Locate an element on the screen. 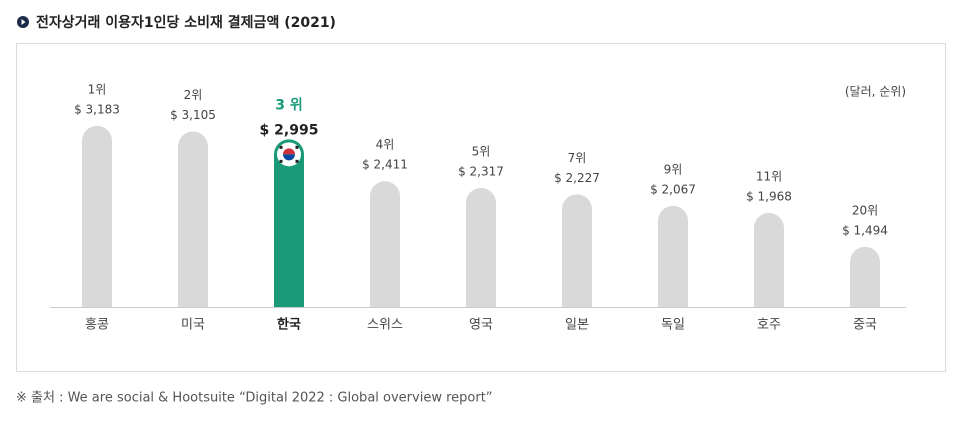 This screenshot has width=962, height=424. x-tick-label: 스위스 is located at coordinates (385, 325).